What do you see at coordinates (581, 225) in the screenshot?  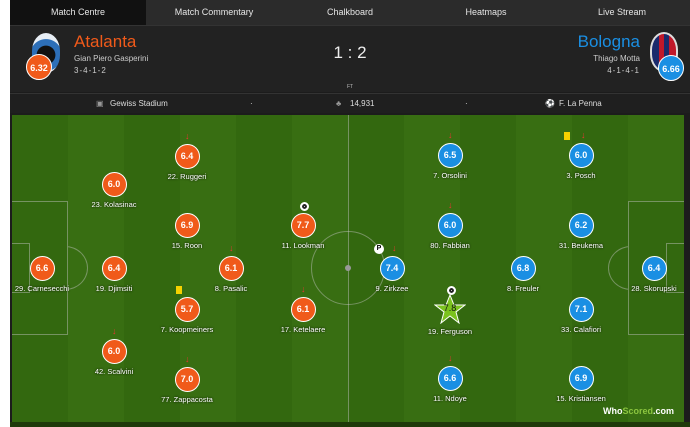 I see `player-rating: 6.2` at bounding box center [581, 225].